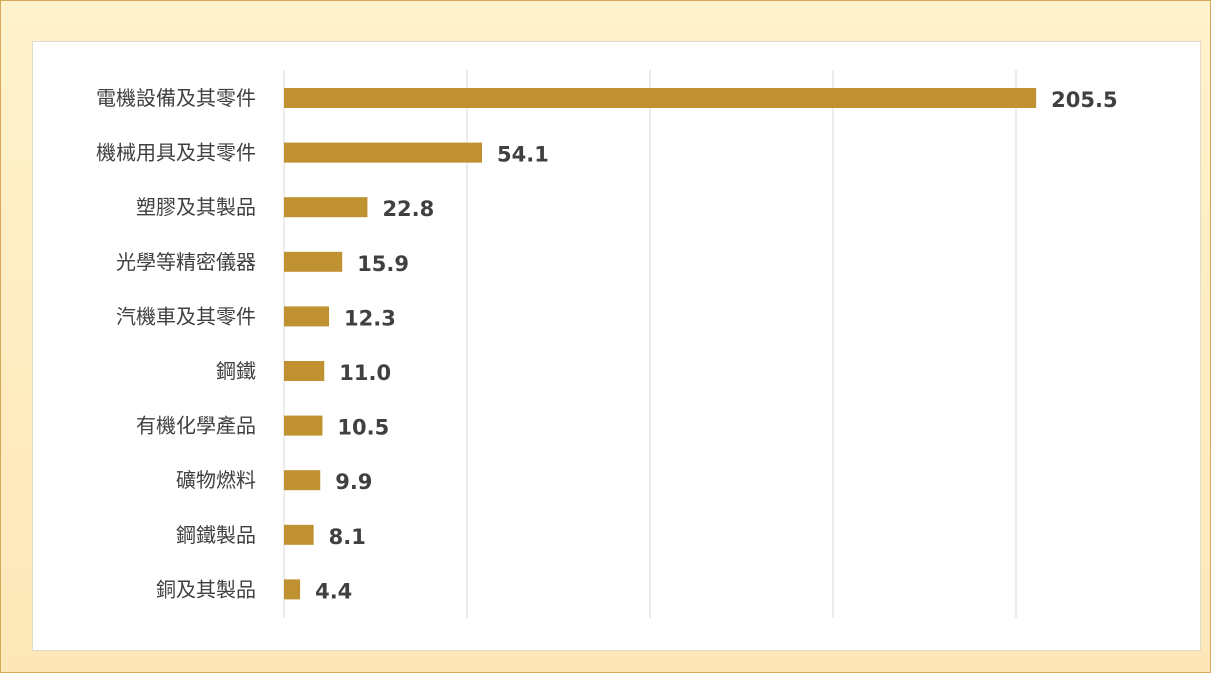  What do you see at coordinates (196, 426) in the screenshot?
I see `category-label: 有機化學產品` at bounding box center [196, 426].